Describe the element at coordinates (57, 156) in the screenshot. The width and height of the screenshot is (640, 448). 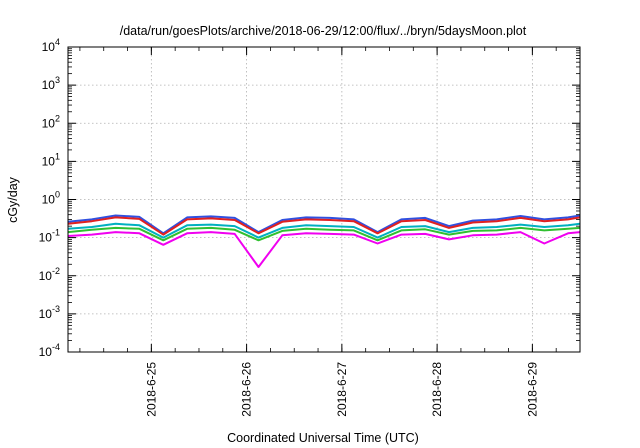
I see `y-tick-exponent: 1` at that location.